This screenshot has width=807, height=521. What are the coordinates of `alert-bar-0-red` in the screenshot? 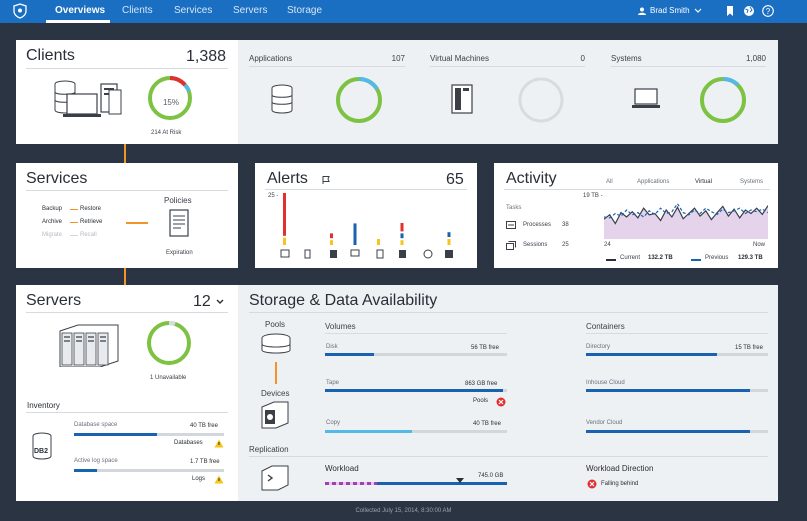 It's located at (284, 214).